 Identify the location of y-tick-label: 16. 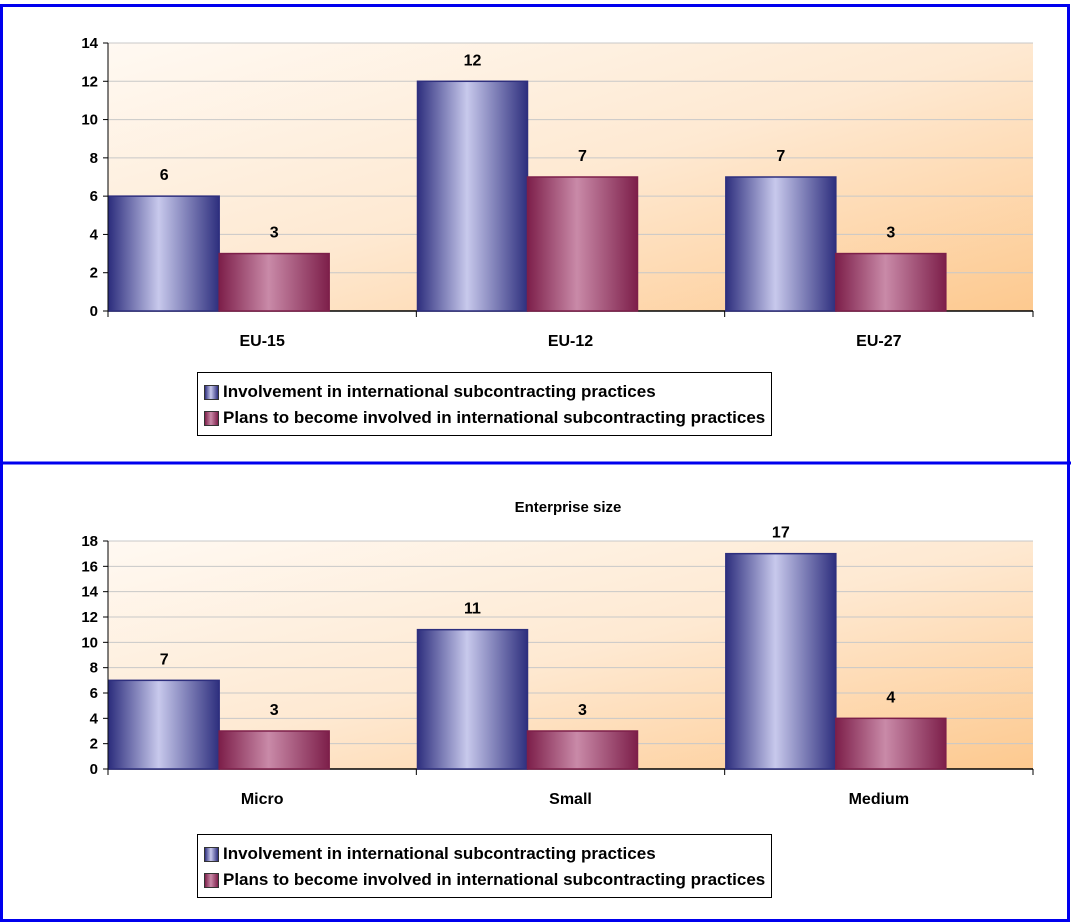
(89, 566).